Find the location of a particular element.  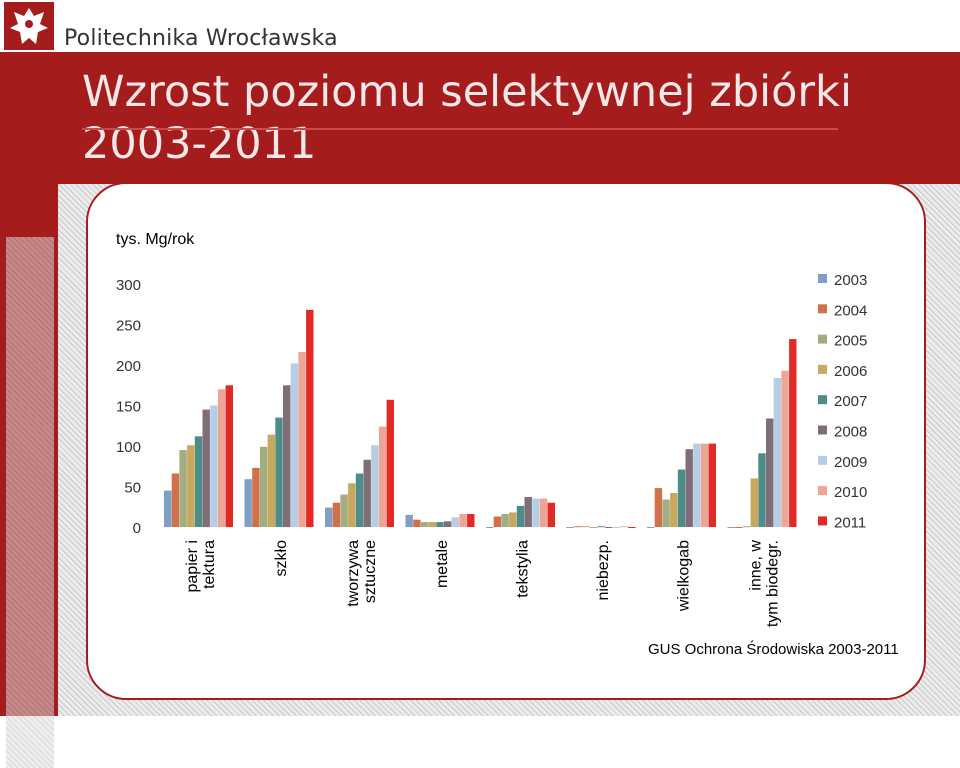

x-category-label: papier itektura is located at coordinates (201, 566).